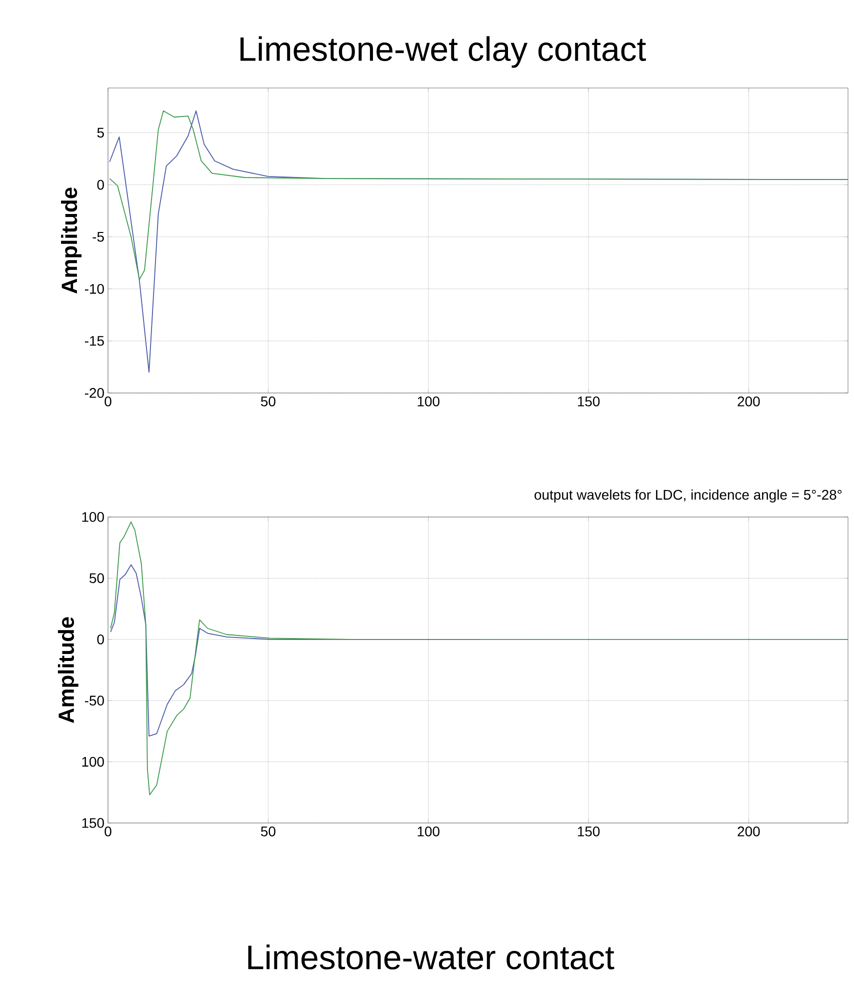  Describe the element at coordinates (94, 393) in the screenshot. I see `y-tick-label: -20` at that location.